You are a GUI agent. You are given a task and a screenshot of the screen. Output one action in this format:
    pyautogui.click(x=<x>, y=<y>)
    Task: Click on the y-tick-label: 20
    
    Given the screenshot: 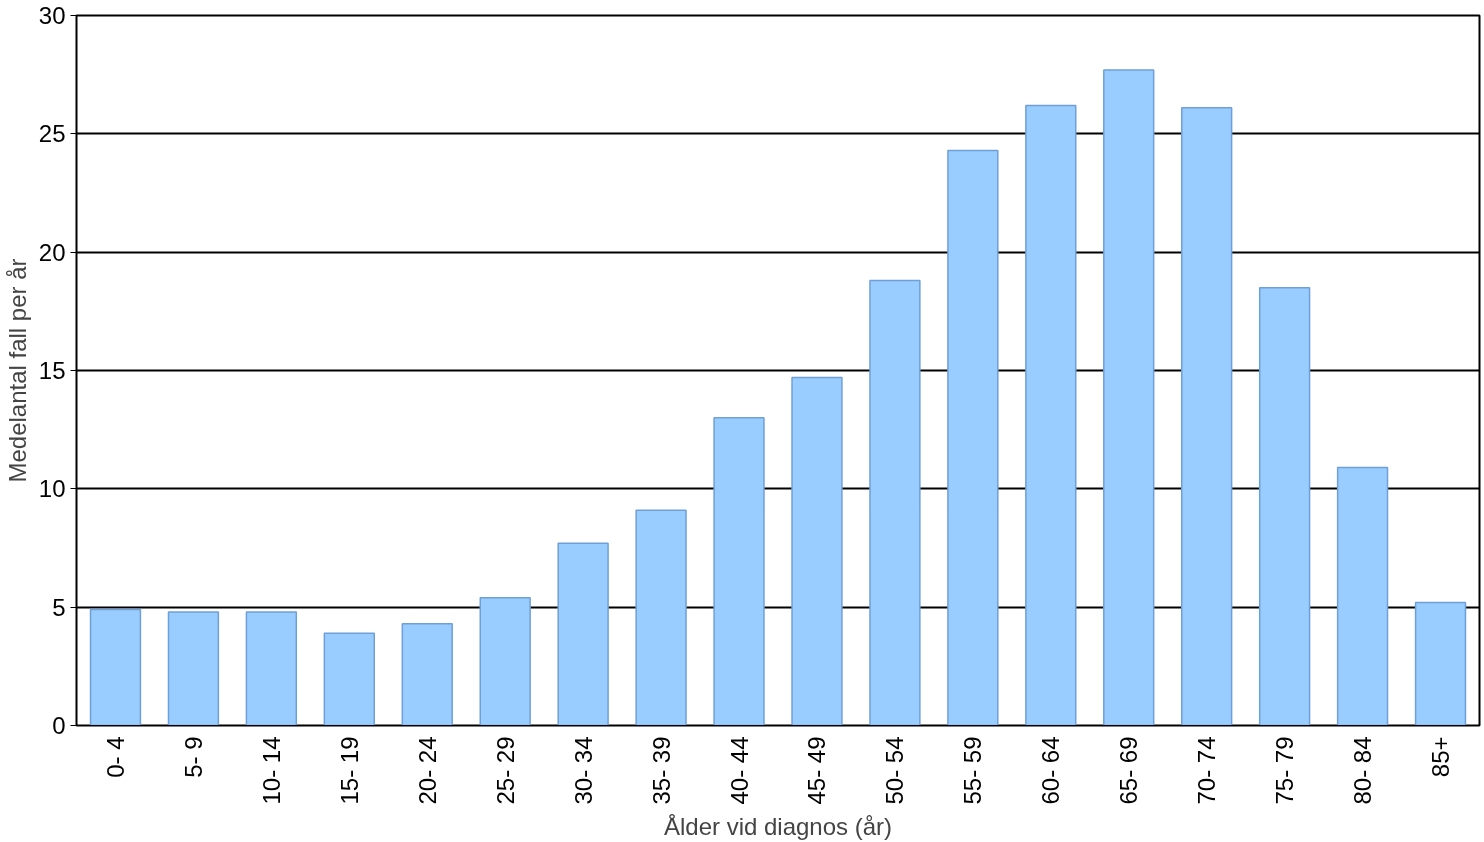 What is the action you would take?
    pyautogui.click(x=52, y=252)
    